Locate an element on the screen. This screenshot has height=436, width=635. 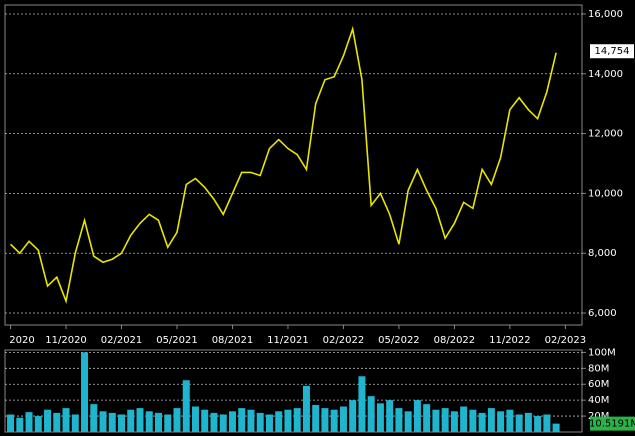
last-volume-box is located at coordinates (612, 423).